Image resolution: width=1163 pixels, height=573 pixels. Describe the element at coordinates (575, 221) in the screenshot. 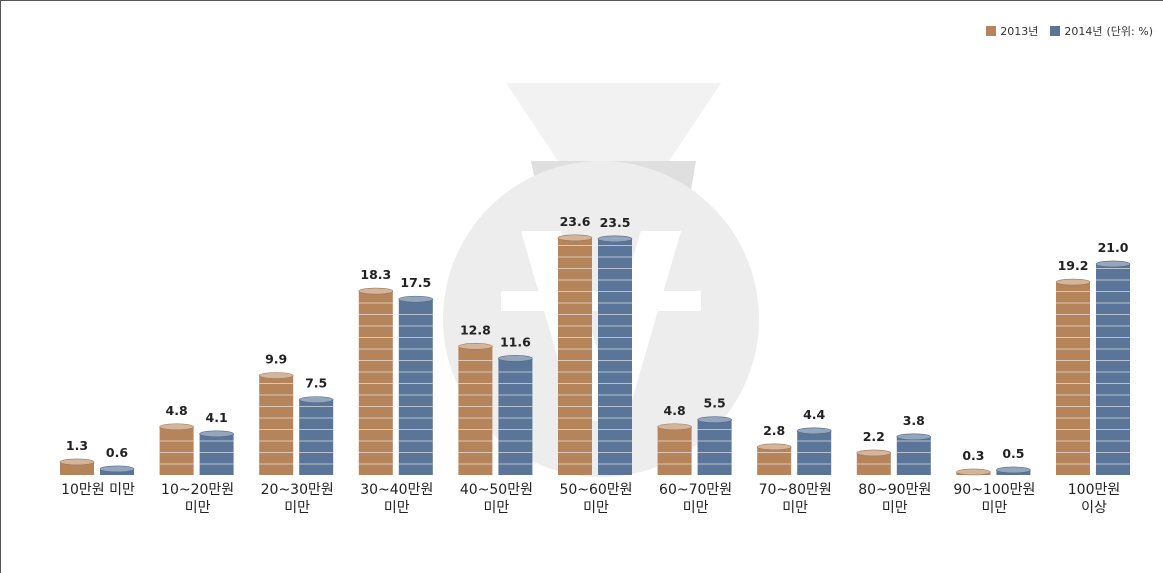

I see `value-label: 23.6` at that location.